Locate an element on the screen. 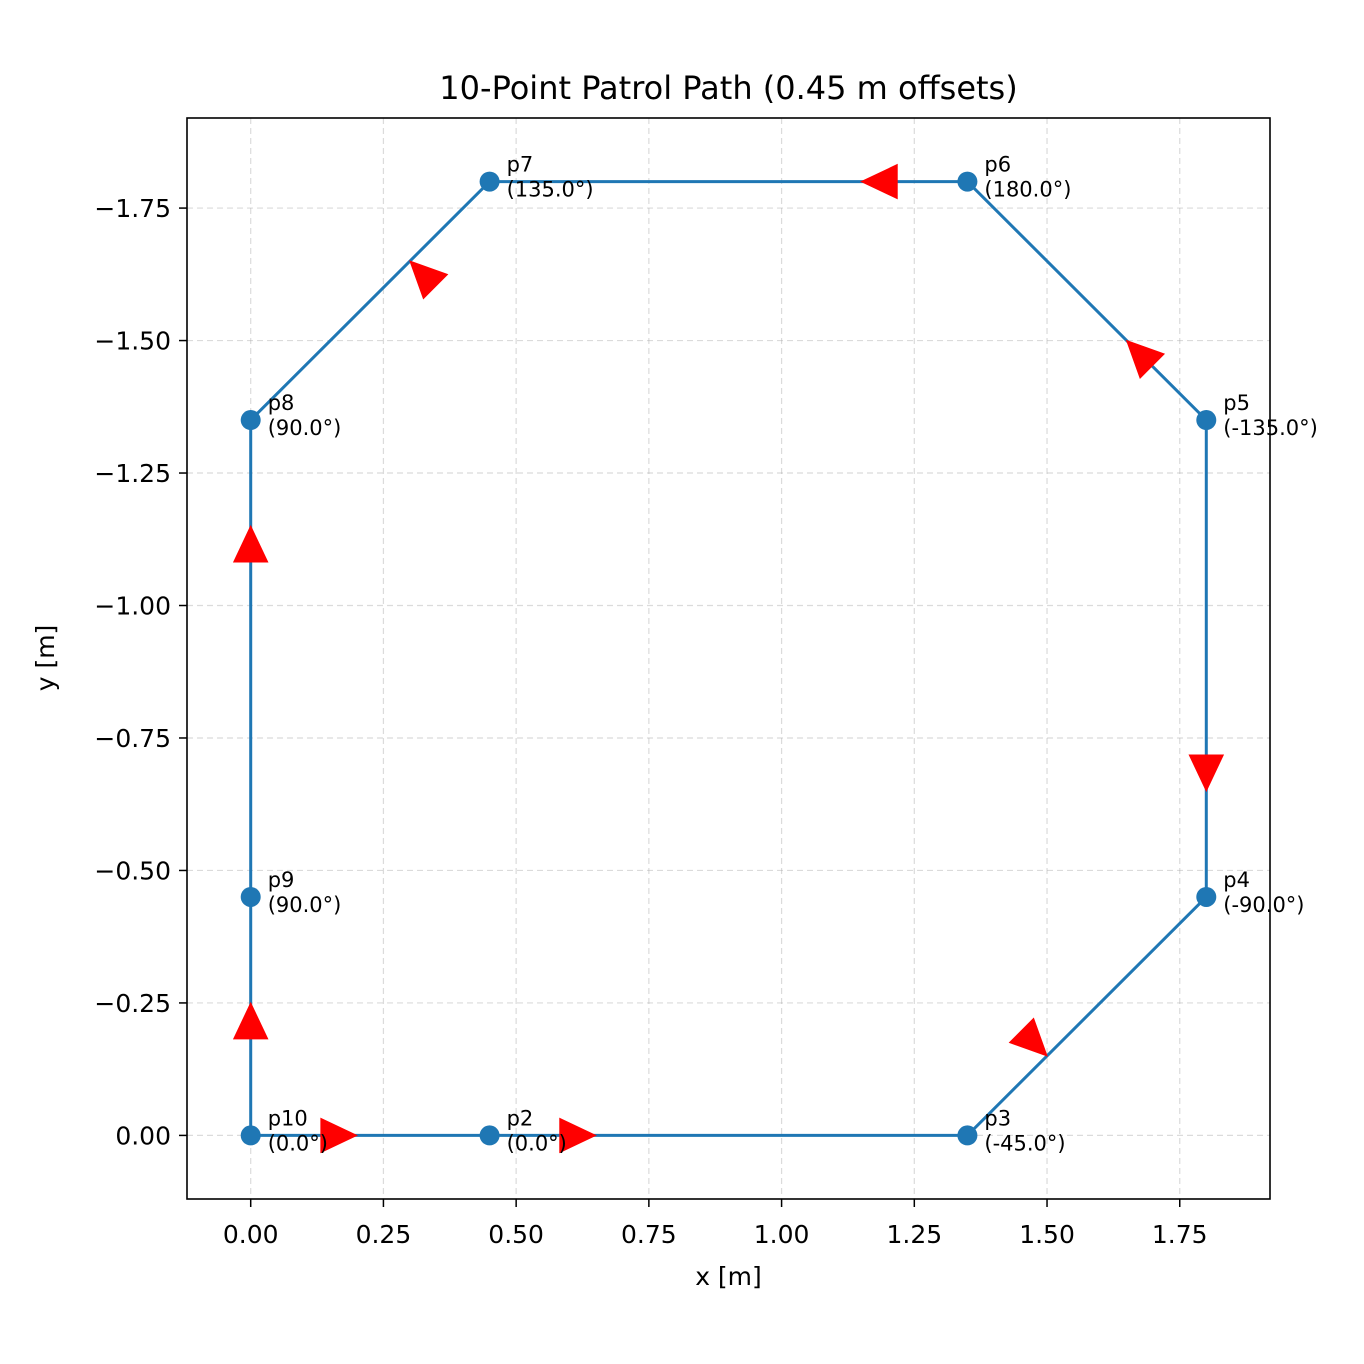 The image size is (1364, 1364). y-axis-label: y [m] is located at coordinates (45, 658).